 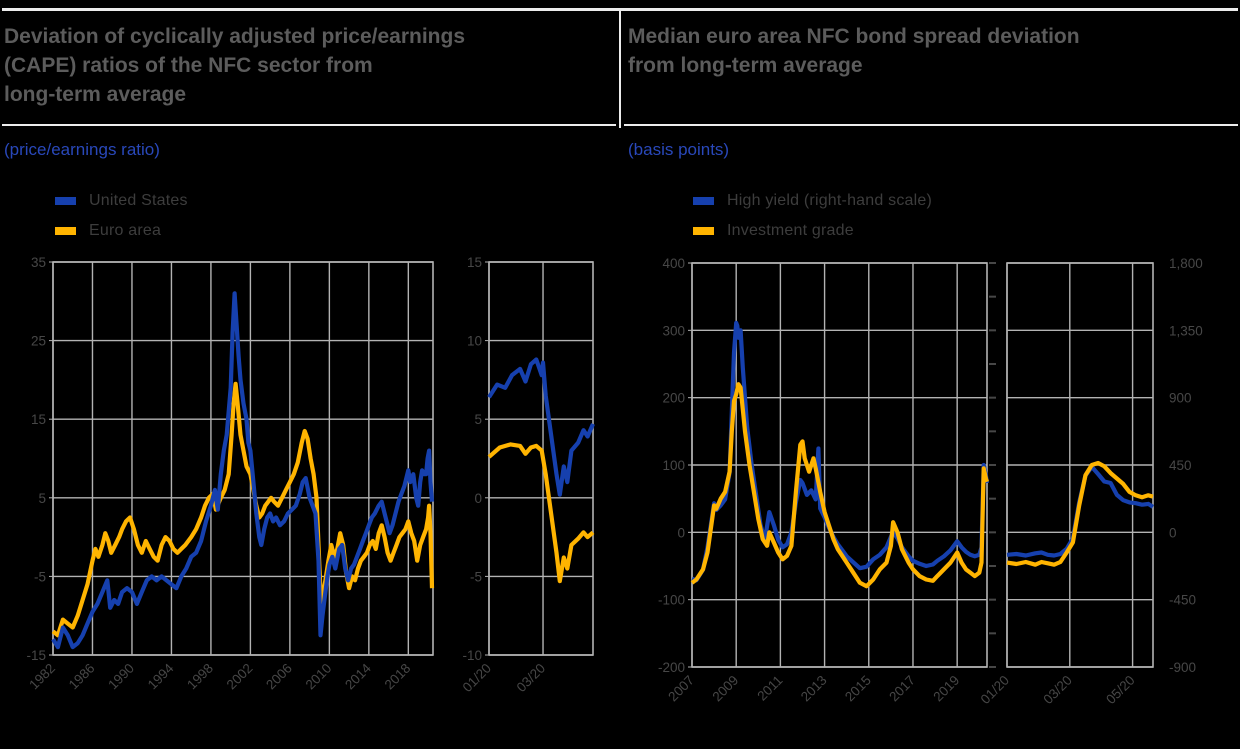 What do you see at coordinates (725, 689) in the screenshot?
I see `x-axis-tick-label: 2009` at bounding box center [725, 689].